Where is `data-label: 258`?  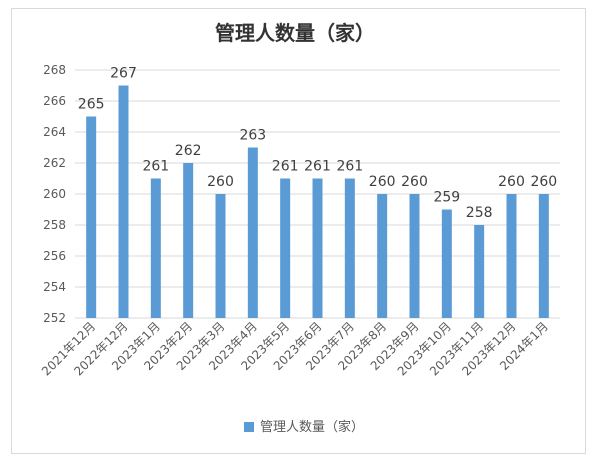 data-label: 258 is located at coordinates (479, 213).